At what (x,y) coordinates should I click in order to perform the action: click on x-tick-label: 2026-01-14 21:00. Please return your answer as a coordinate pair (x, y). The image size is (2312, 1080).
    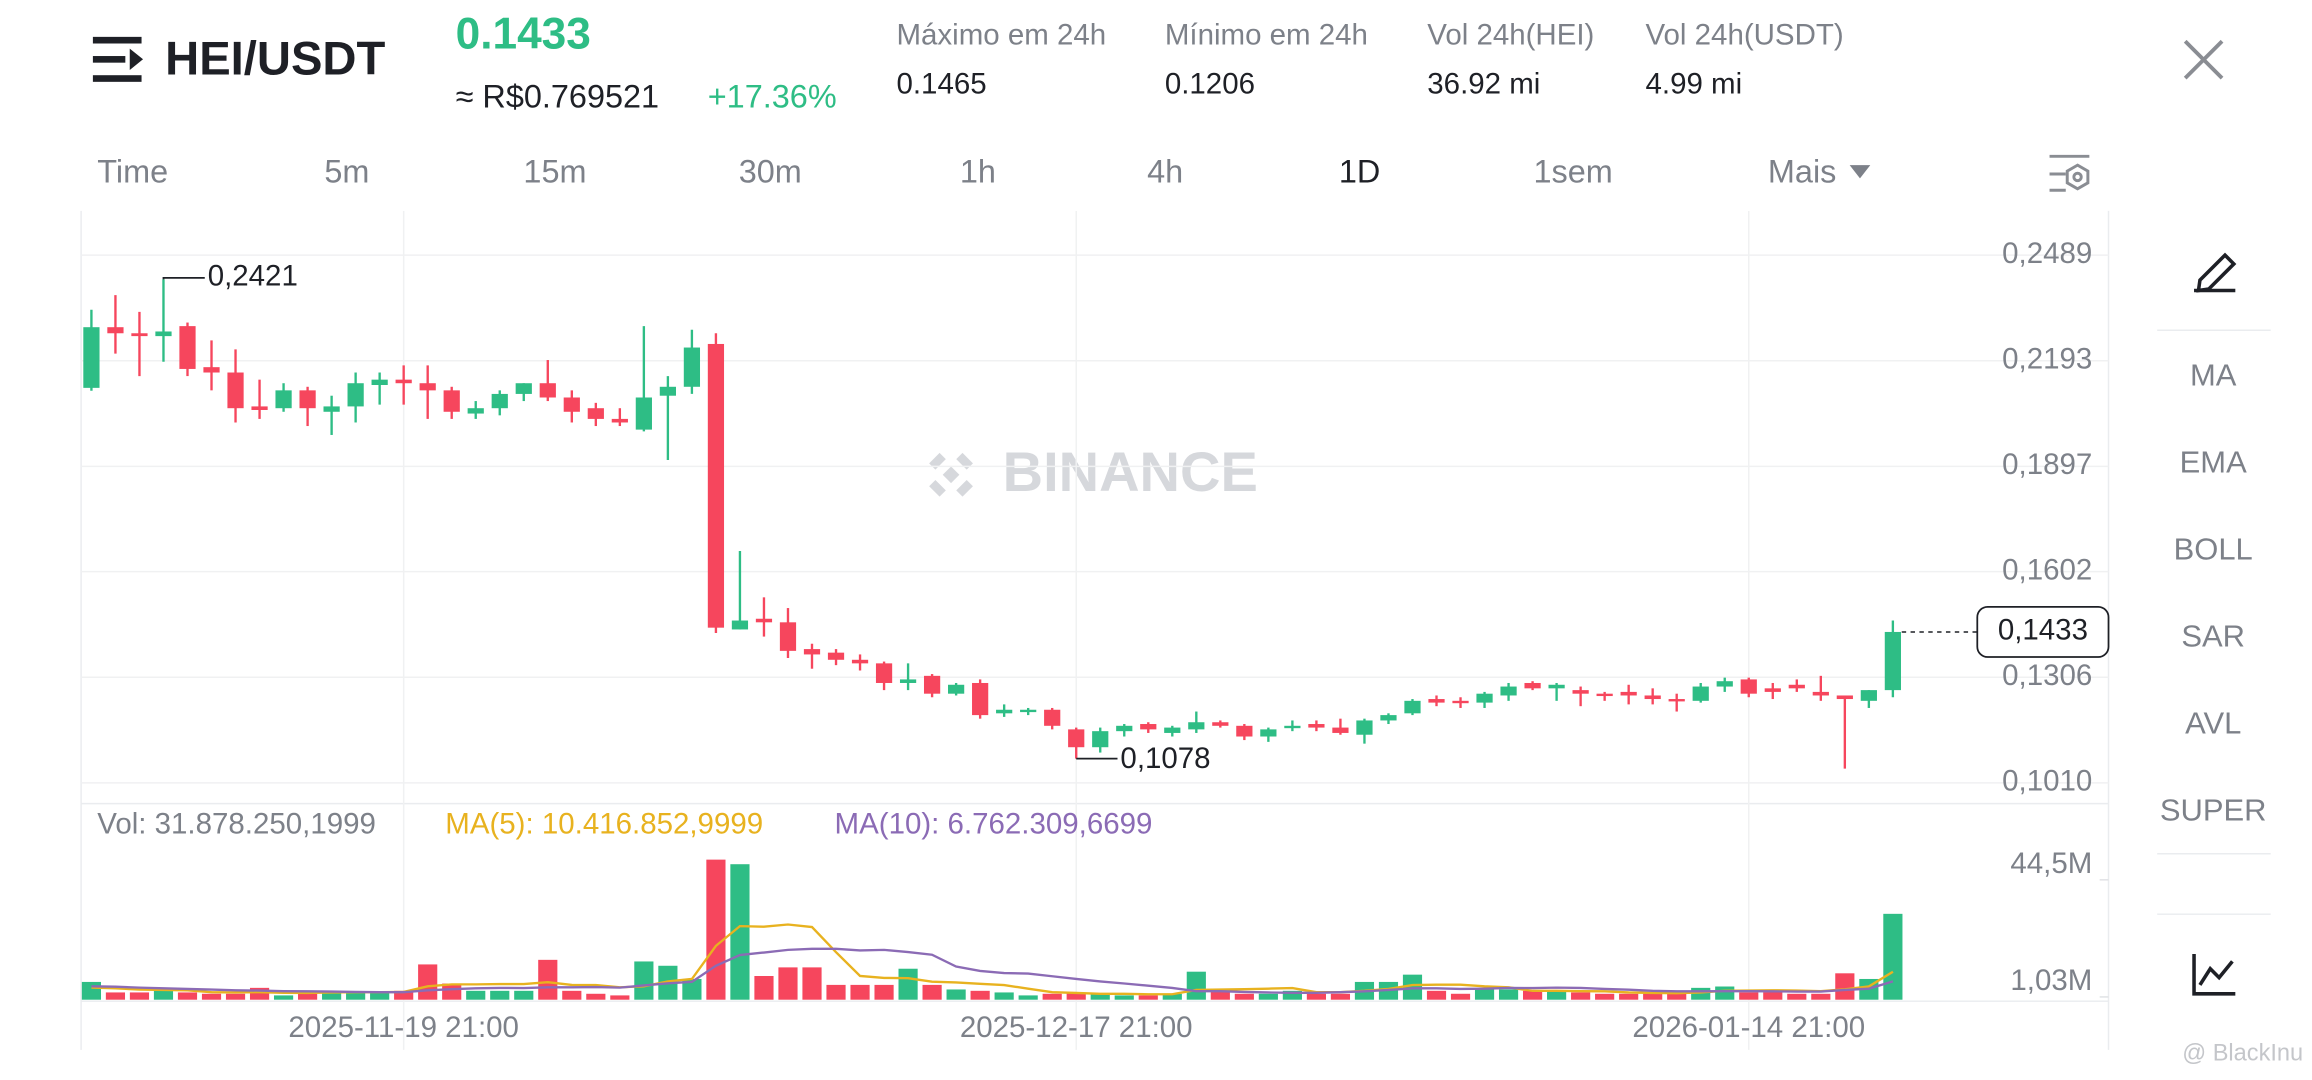
    Looking at the image, I should click on (1748, 1027).